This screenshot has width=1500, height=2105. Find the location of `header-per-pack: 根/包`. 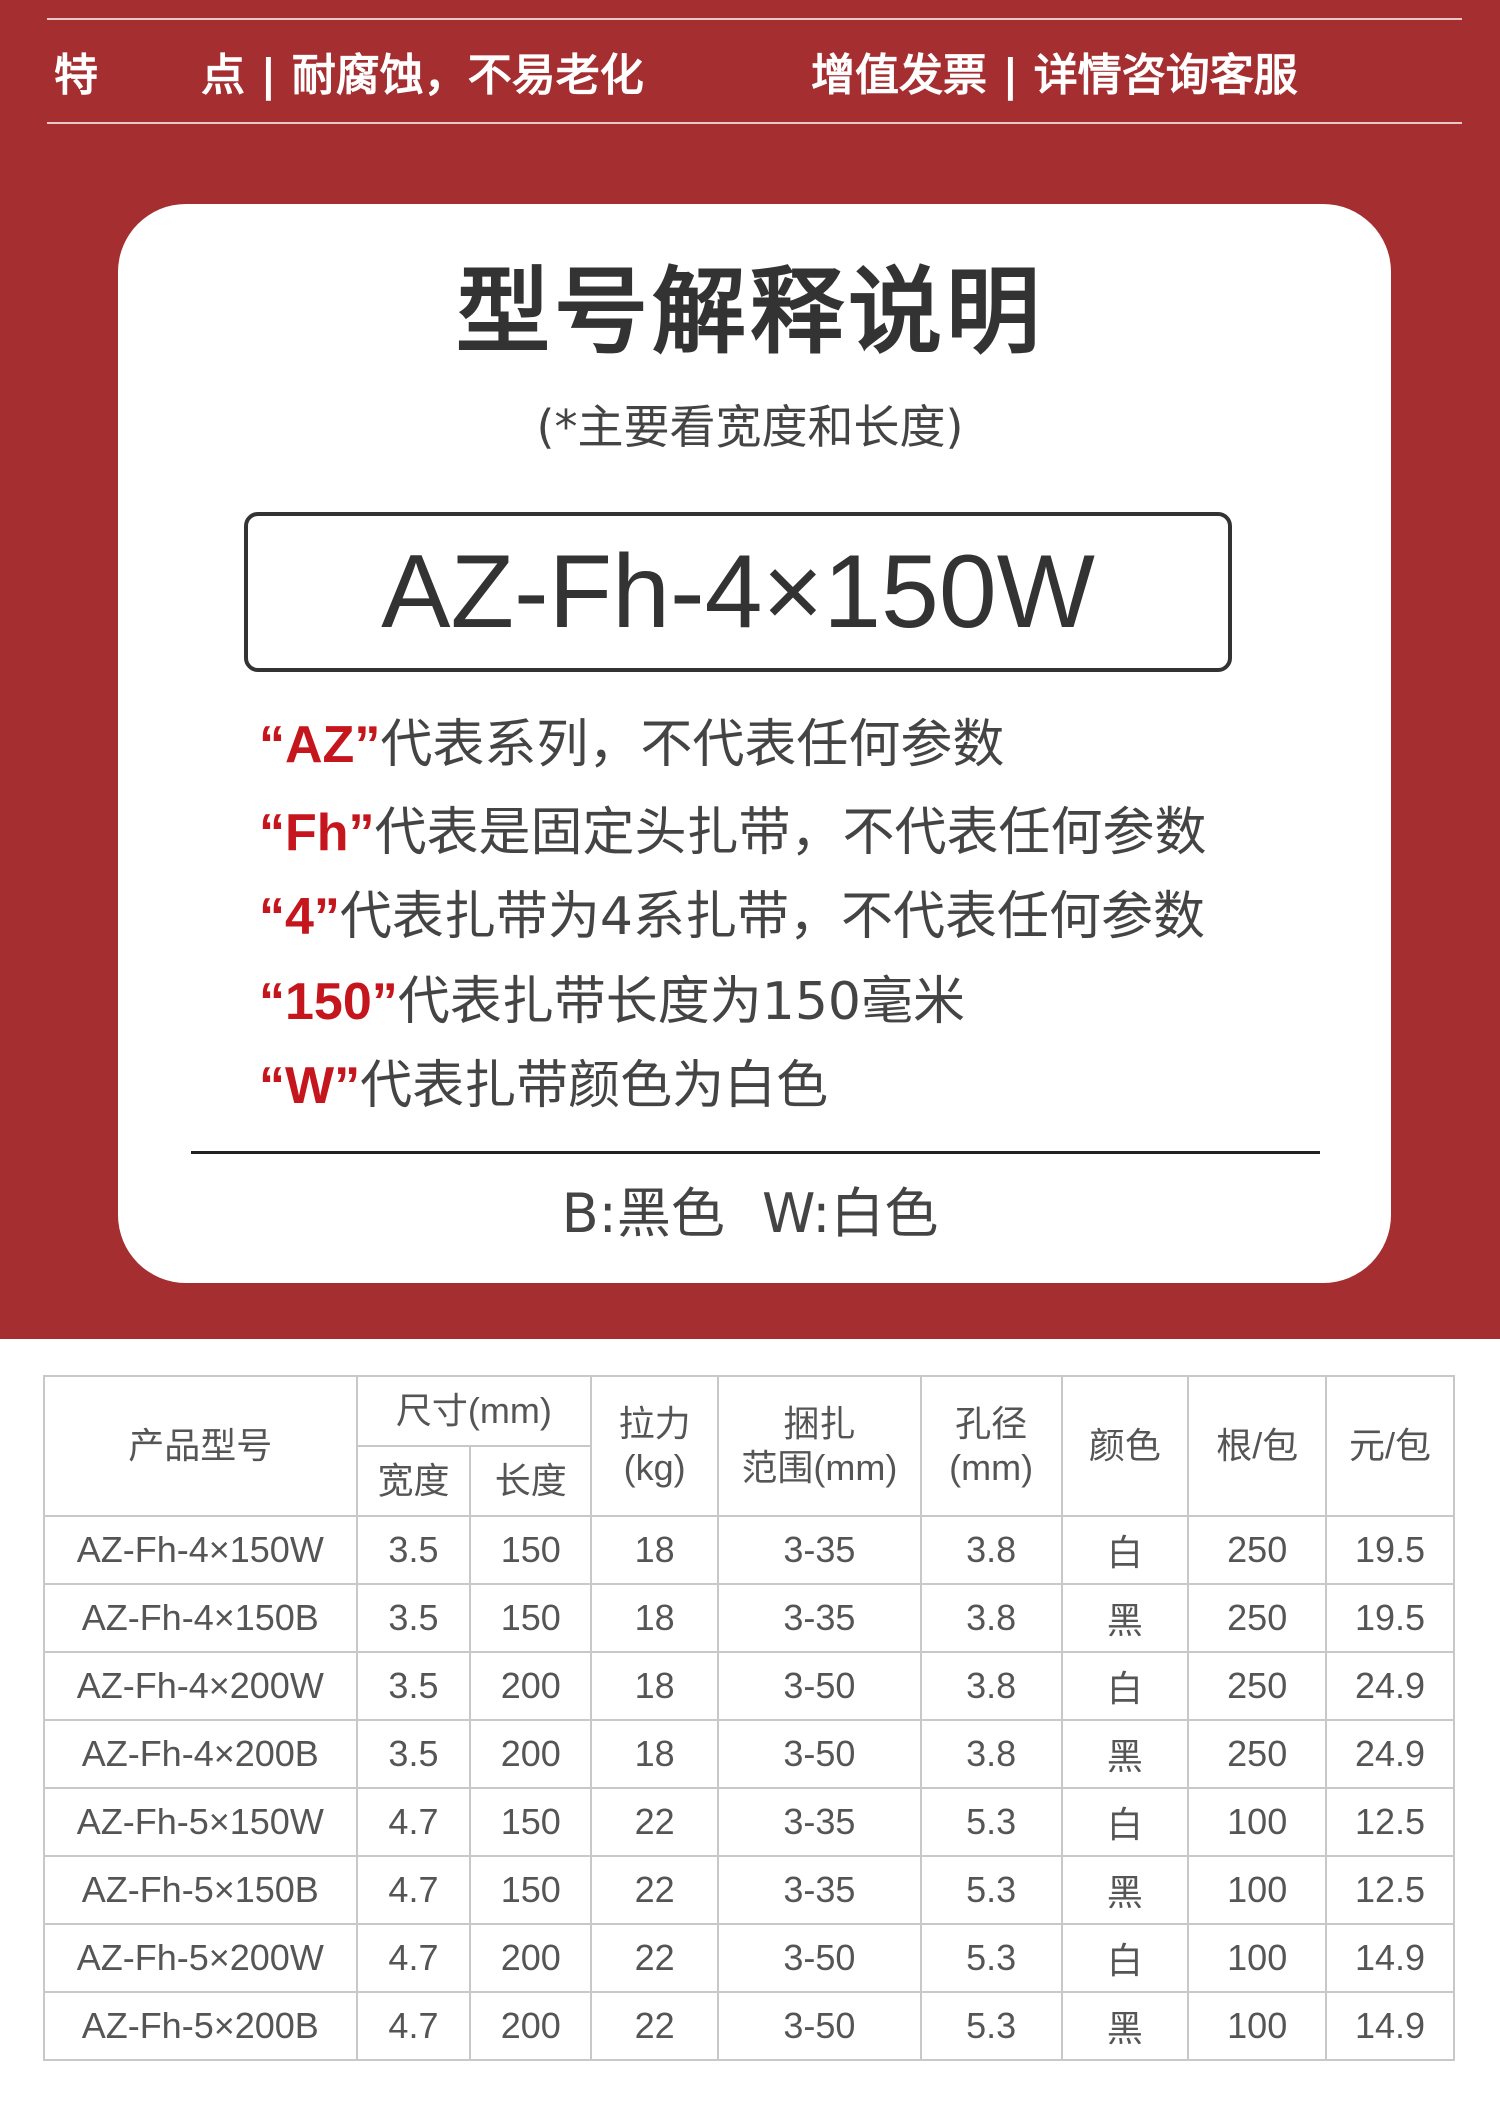

header-per-pack: 根/包 is located at coordinates (1257, 1446).